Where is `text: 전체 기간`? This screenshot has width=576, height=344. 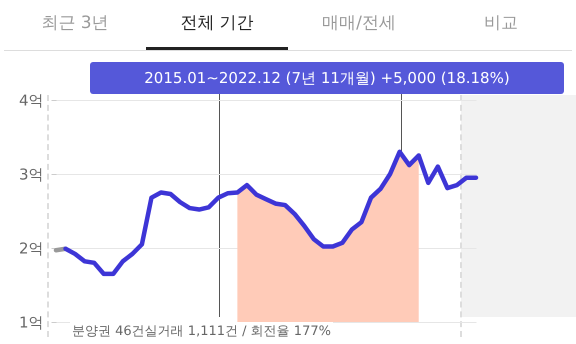
text: 전체 기간 is located at coordinates (217, 25).